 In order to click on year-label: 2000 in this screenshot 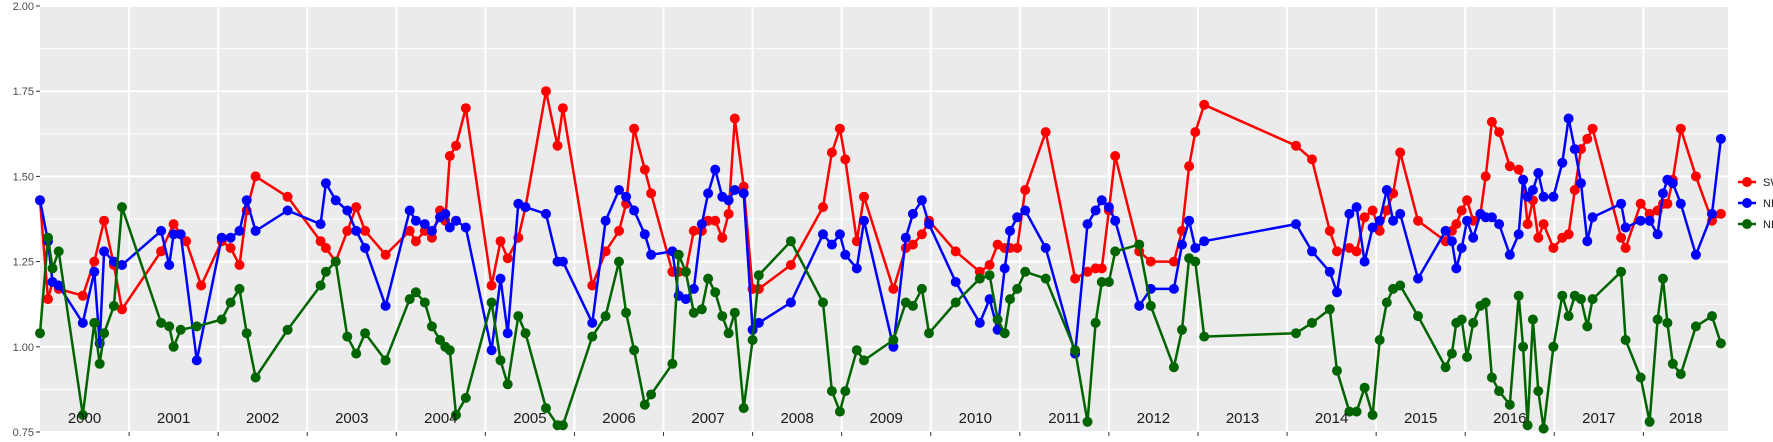, I will do `click(84, 418)`.